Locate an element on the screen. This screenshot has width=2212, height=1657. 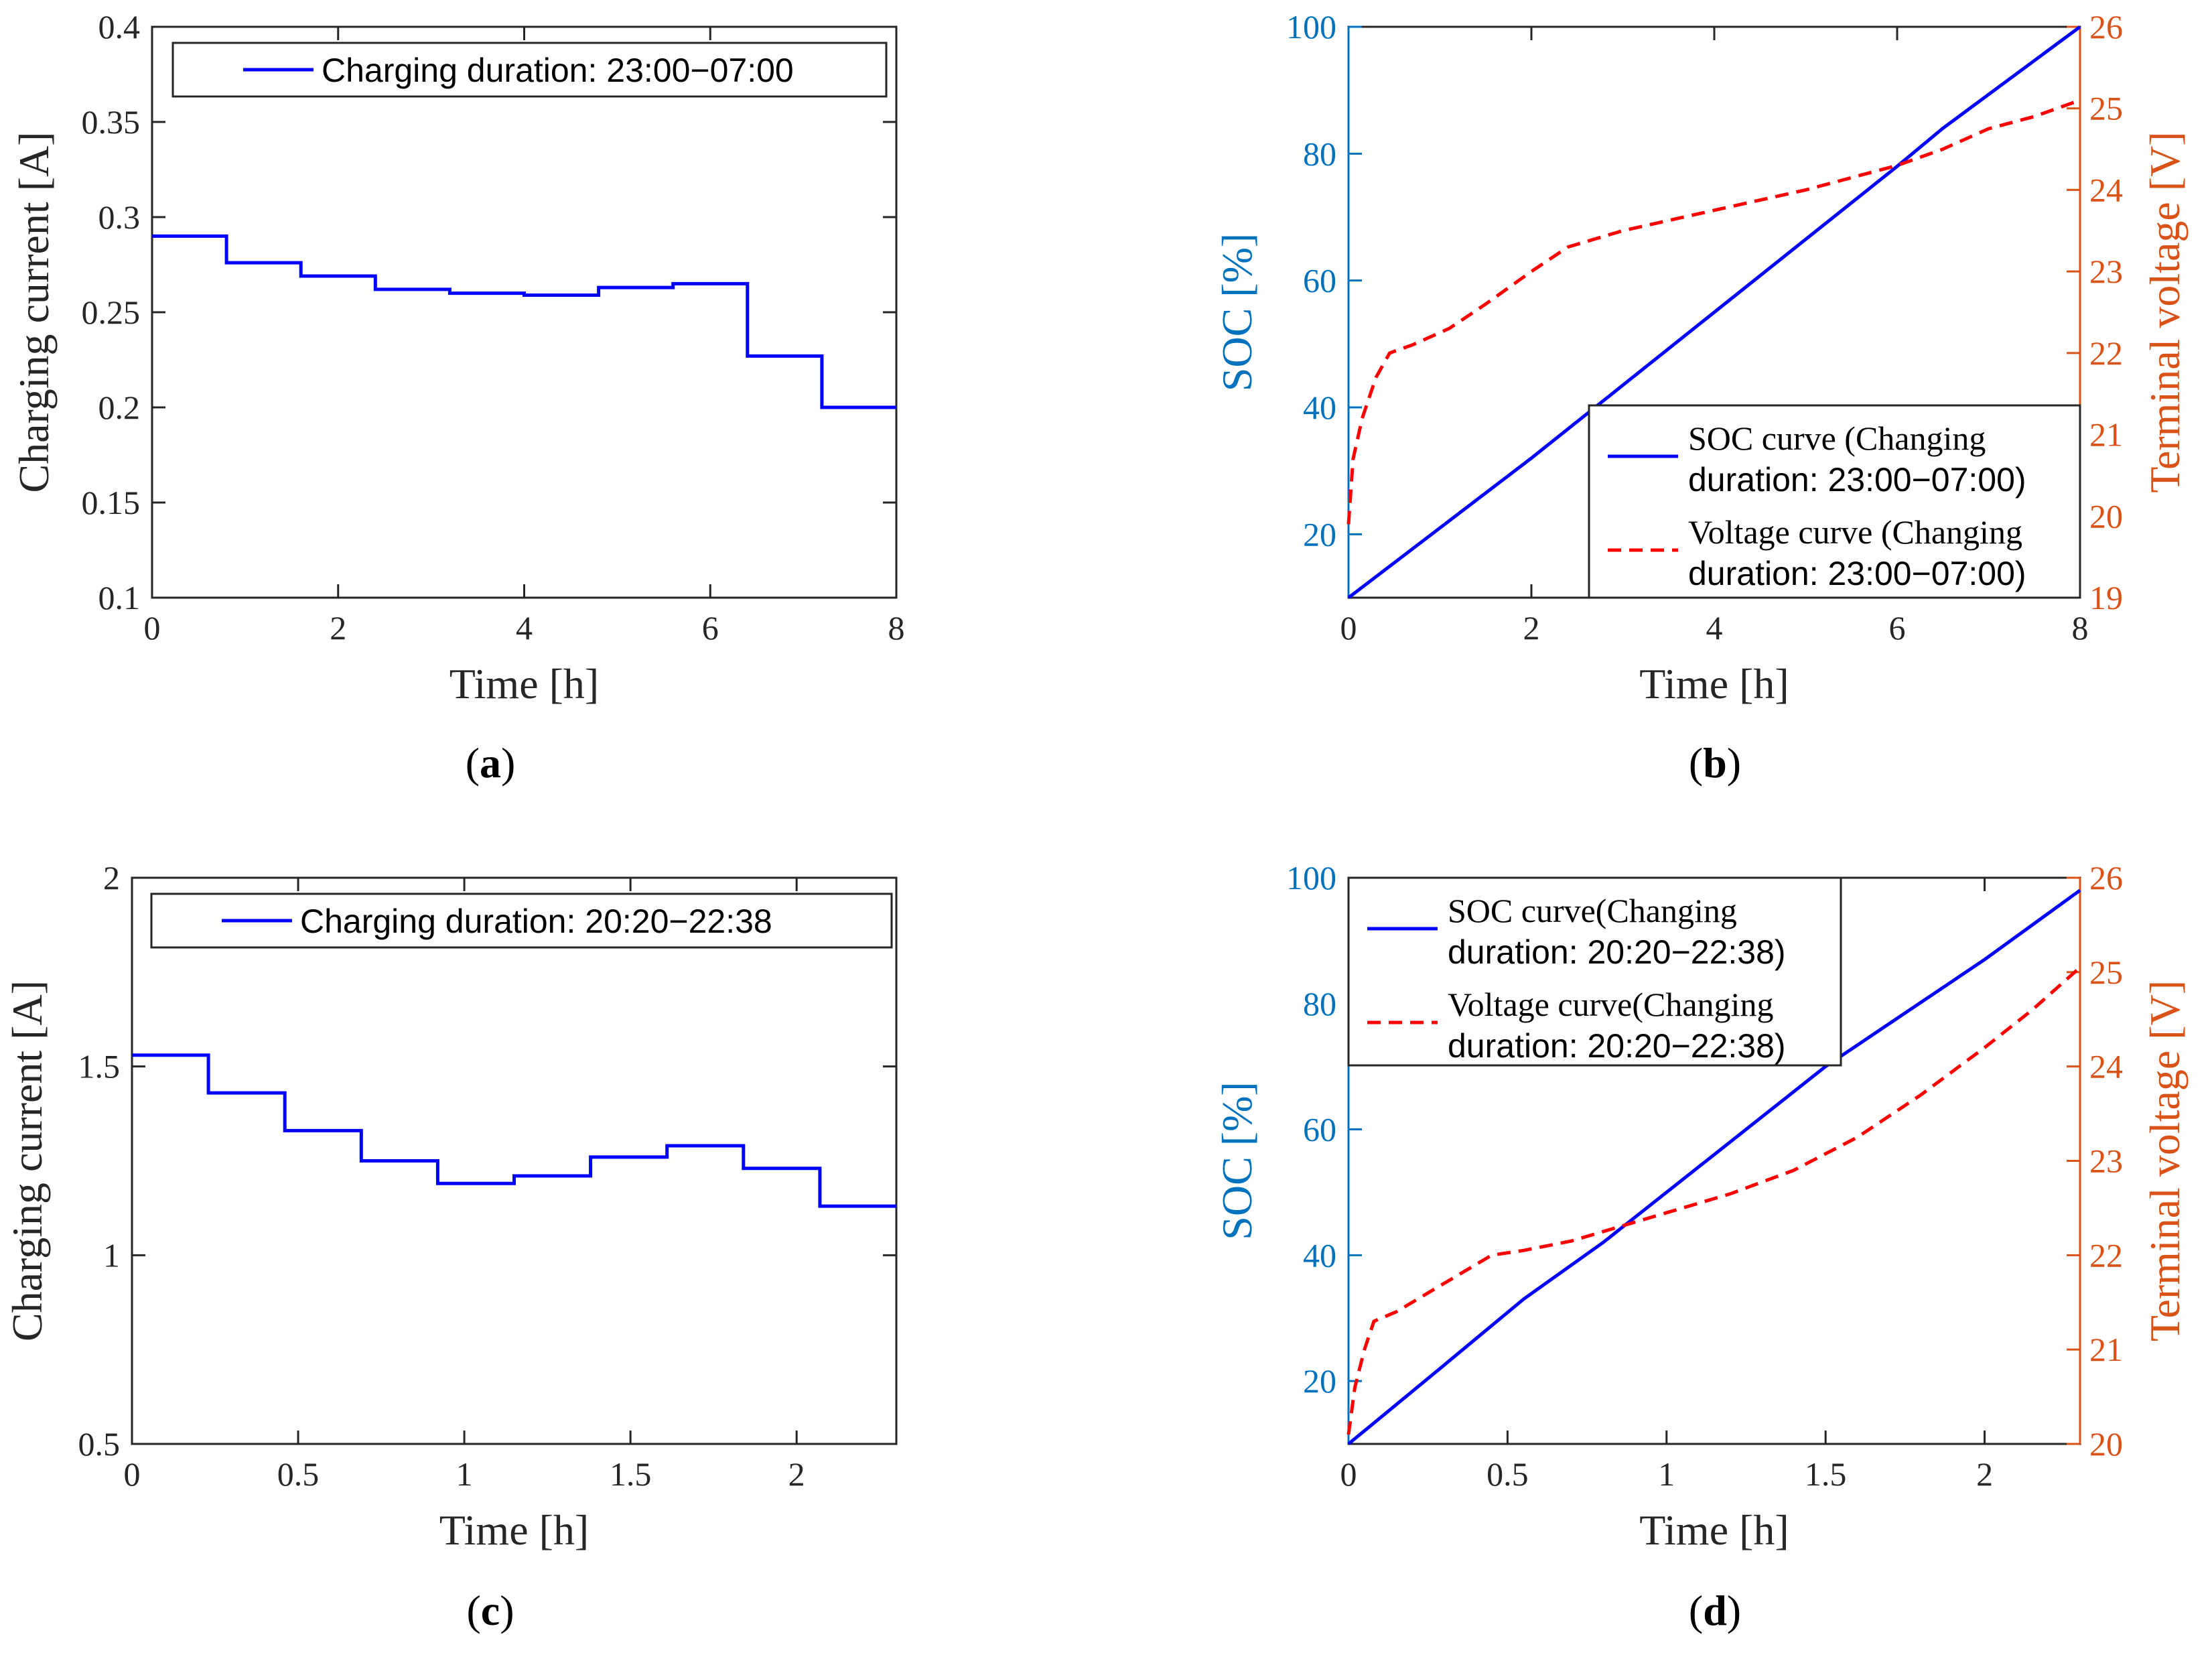
plot-a-x-tick-label: 6 is located at coordinates (711, 628).